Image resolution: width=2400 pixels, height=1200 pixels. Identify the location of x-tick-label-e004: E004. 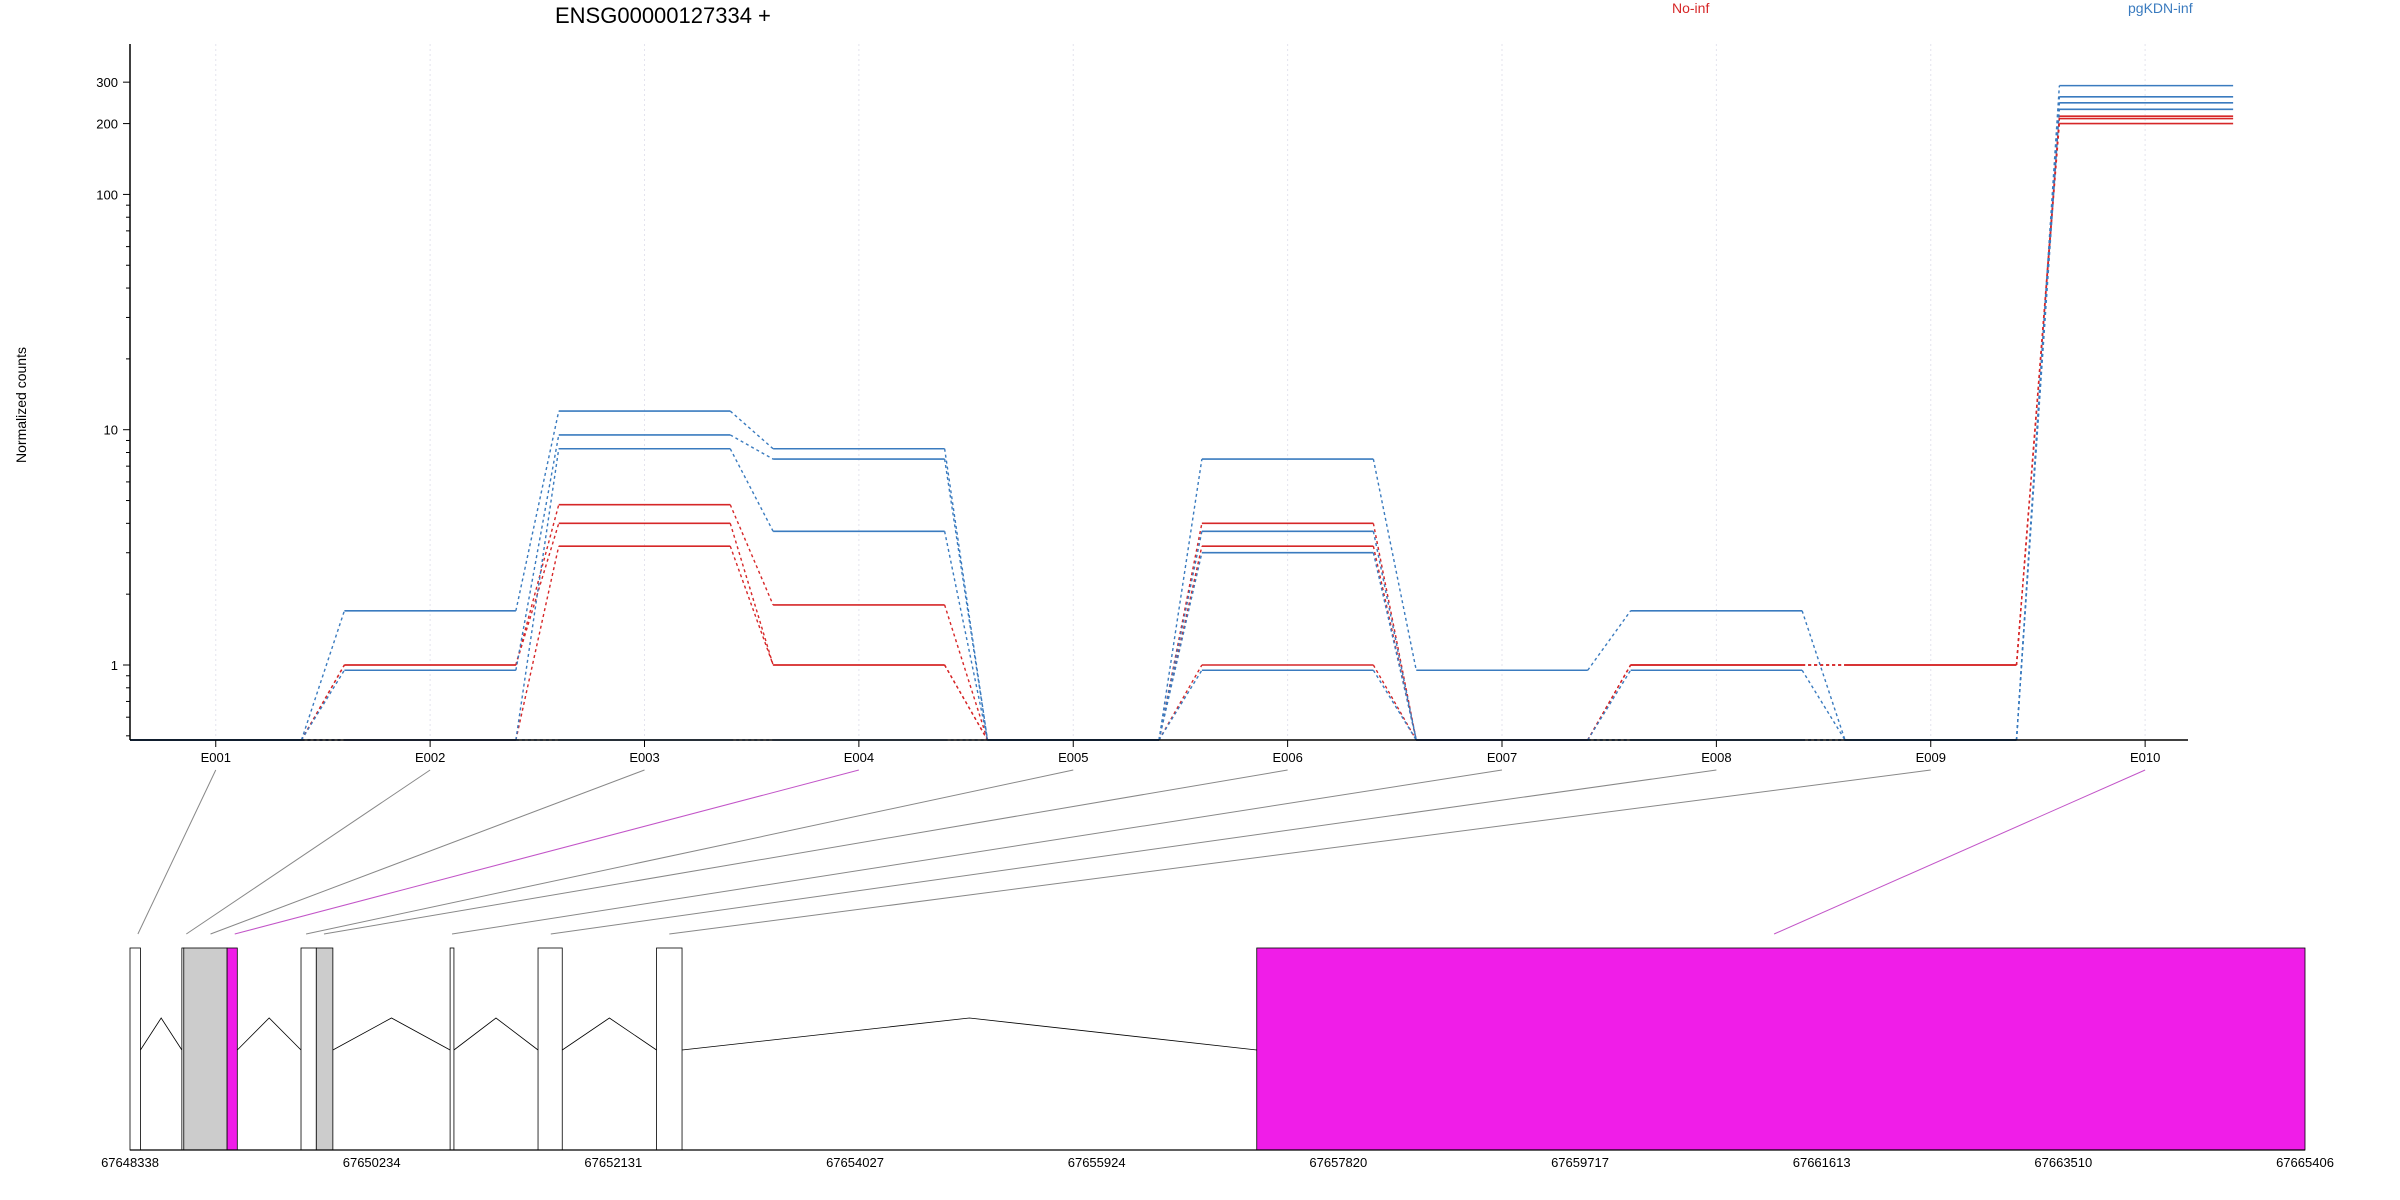
(859, 757).